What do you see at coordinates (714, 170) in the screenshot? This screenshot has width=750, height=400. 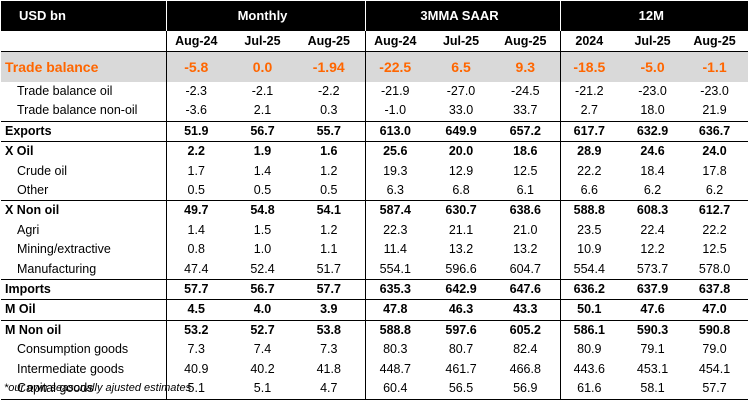 I see `table-cell: 17.8` at bounding box center [714, 170].